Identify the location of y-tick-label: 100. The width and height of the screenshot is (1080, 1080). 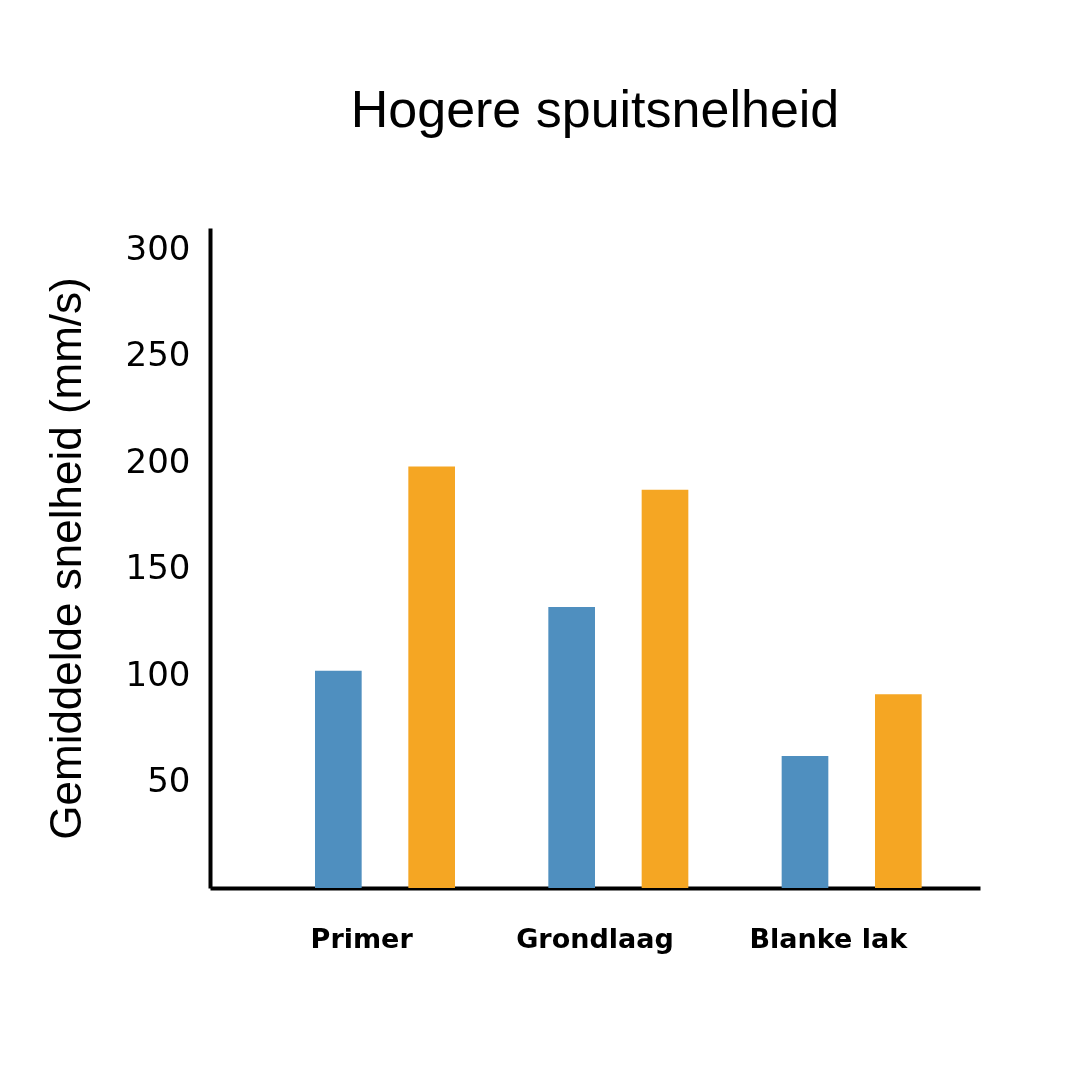
(158, 673).